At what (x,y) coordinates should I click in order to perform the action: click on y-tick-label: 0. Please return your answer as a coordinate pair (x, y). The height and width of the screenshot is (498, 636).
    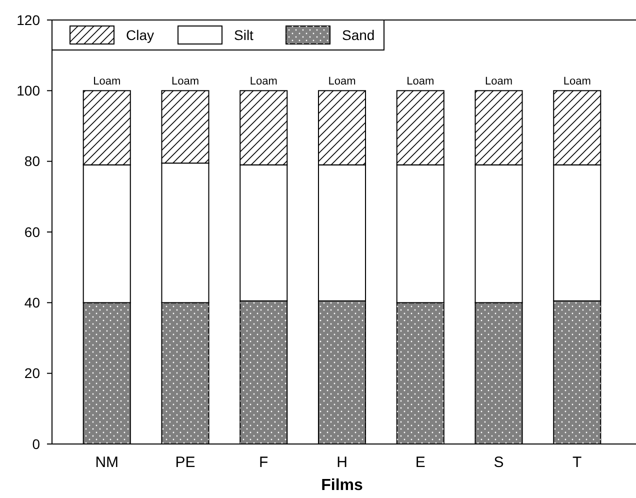
    Looking at the image, I should click on (36, 444).